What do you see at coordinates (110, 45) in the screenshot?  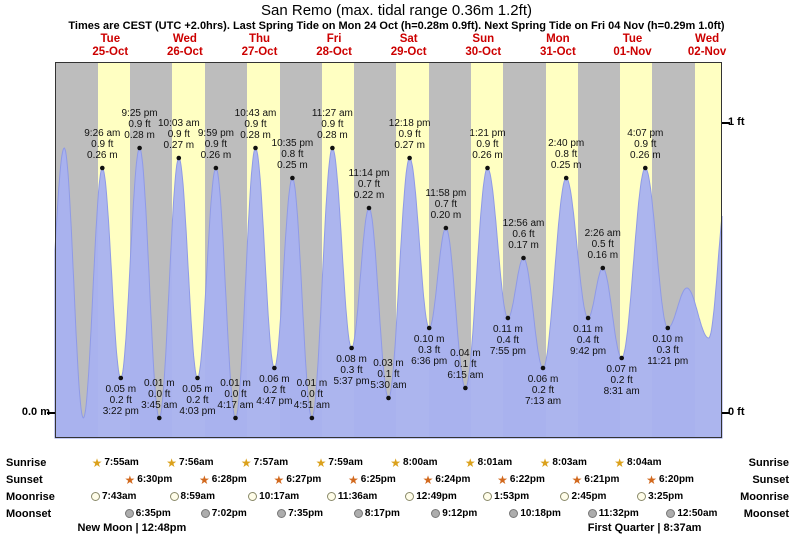 I see `day-header: Tue 25-Oct` at bounding box center [110, 45].